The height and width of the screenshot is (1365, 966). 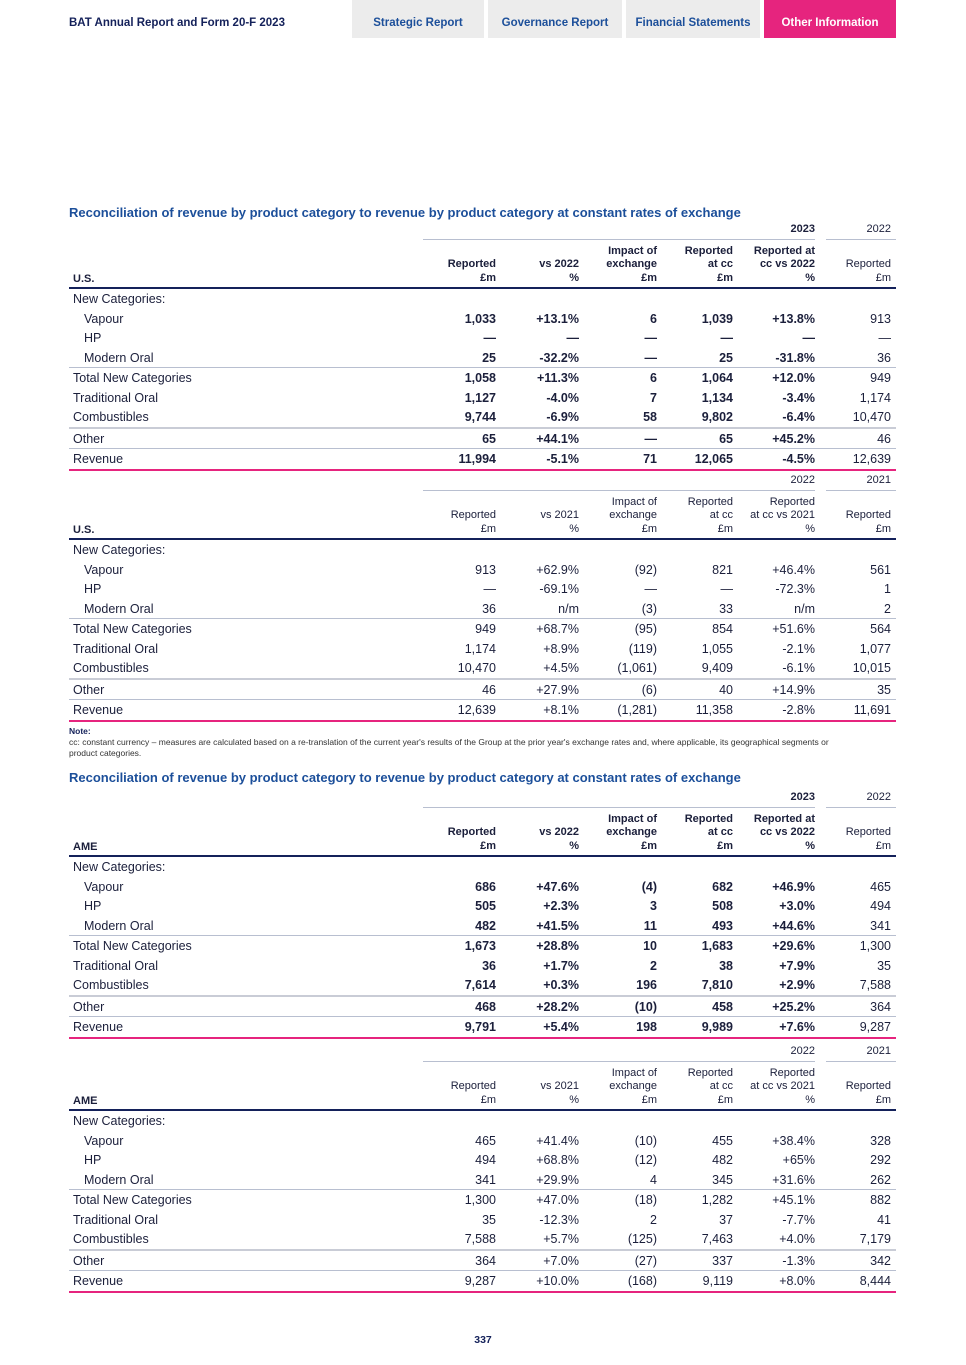 I want to click on table-row: New Categories:, so click(x=482, y=1121).